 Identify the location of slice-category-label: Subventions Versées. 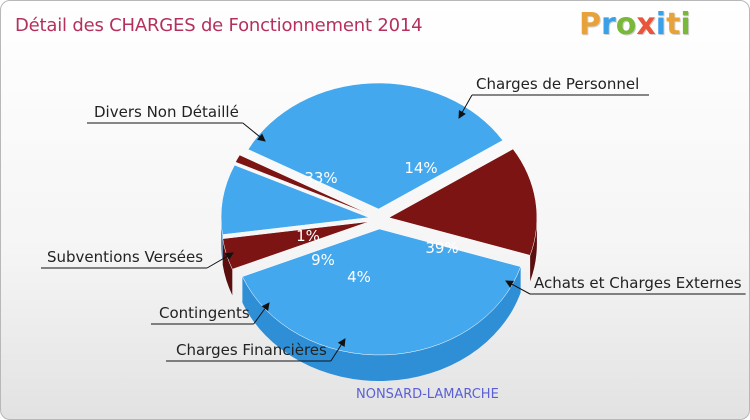
(125, 257).